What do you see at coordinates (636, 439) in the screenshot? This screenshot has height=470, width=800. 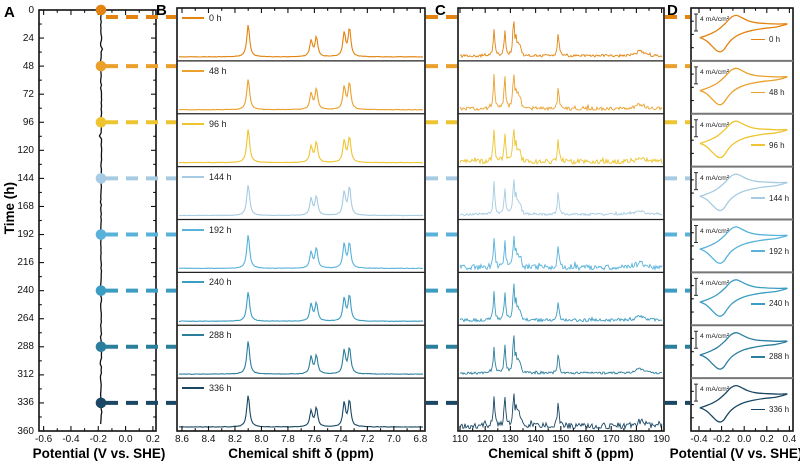 I see `c-xtick-label: 180` at bounding box center [636, 439].